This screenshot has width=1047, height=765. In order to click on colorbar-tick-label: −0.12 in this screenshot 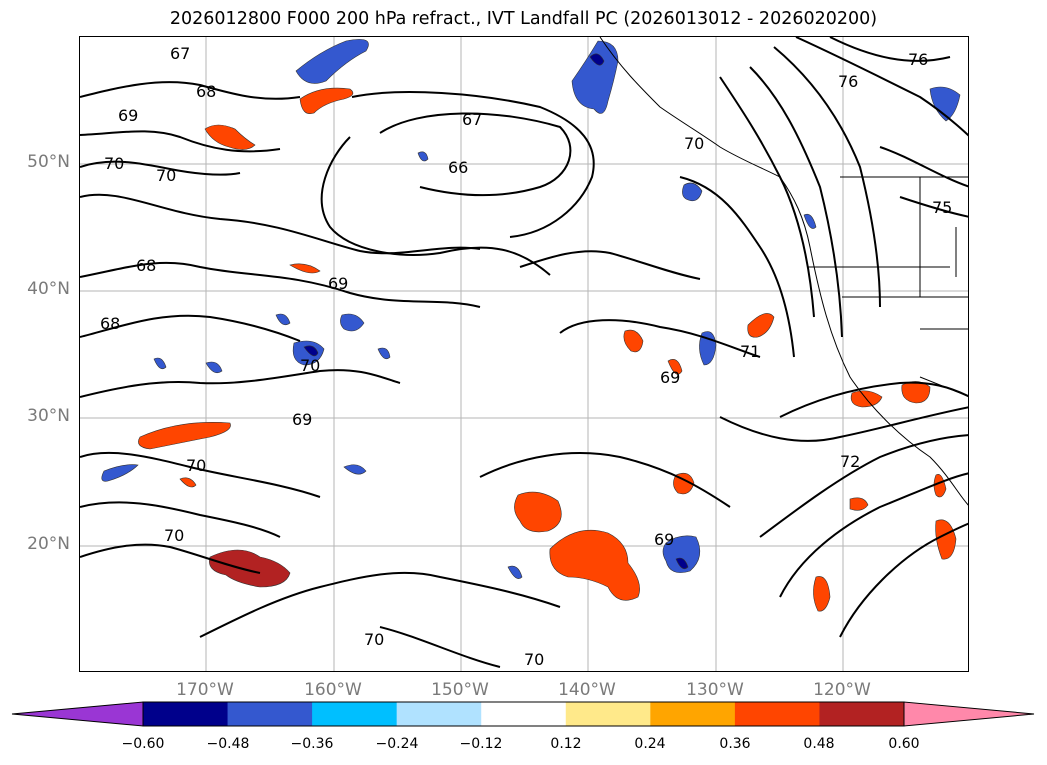, I will do `click(481, 744)`.